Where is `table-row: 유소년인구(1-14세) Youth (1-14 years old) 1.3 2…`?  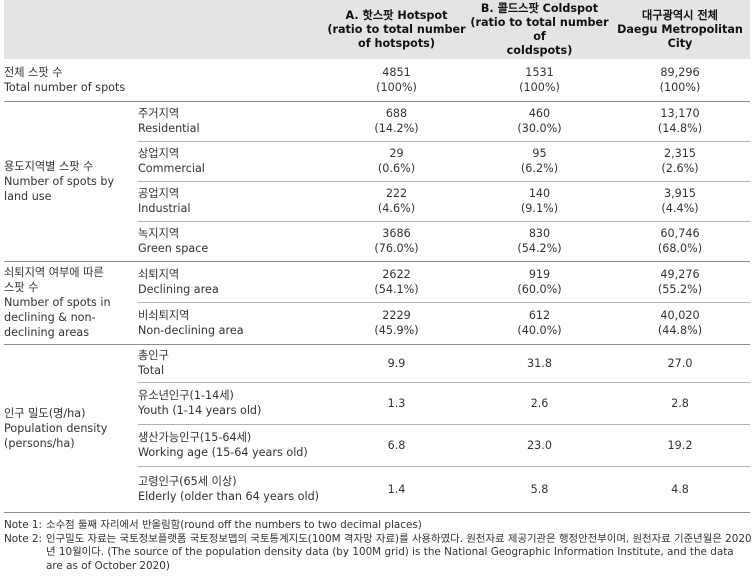 table-row: 유소년인구(1-14세) Youth (1-14 years old) 1.3 2… is located at coordinates (377, 403).